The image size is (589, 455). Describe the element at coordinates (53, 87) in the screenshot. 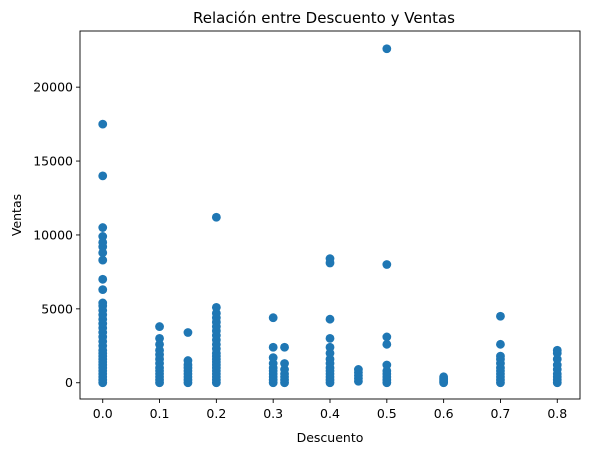

I see `y-tick-label: 20000` at that location.